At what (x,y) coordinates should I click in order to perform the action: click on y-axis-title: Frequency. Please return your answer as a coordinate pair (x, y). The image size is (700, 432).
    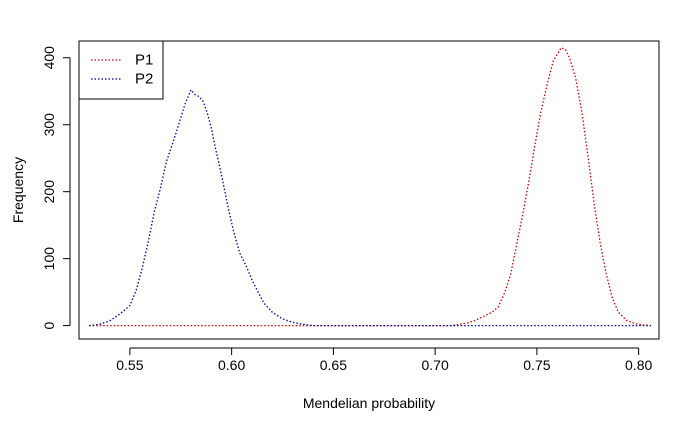
    Looking at the image, I should click on (18, 190).